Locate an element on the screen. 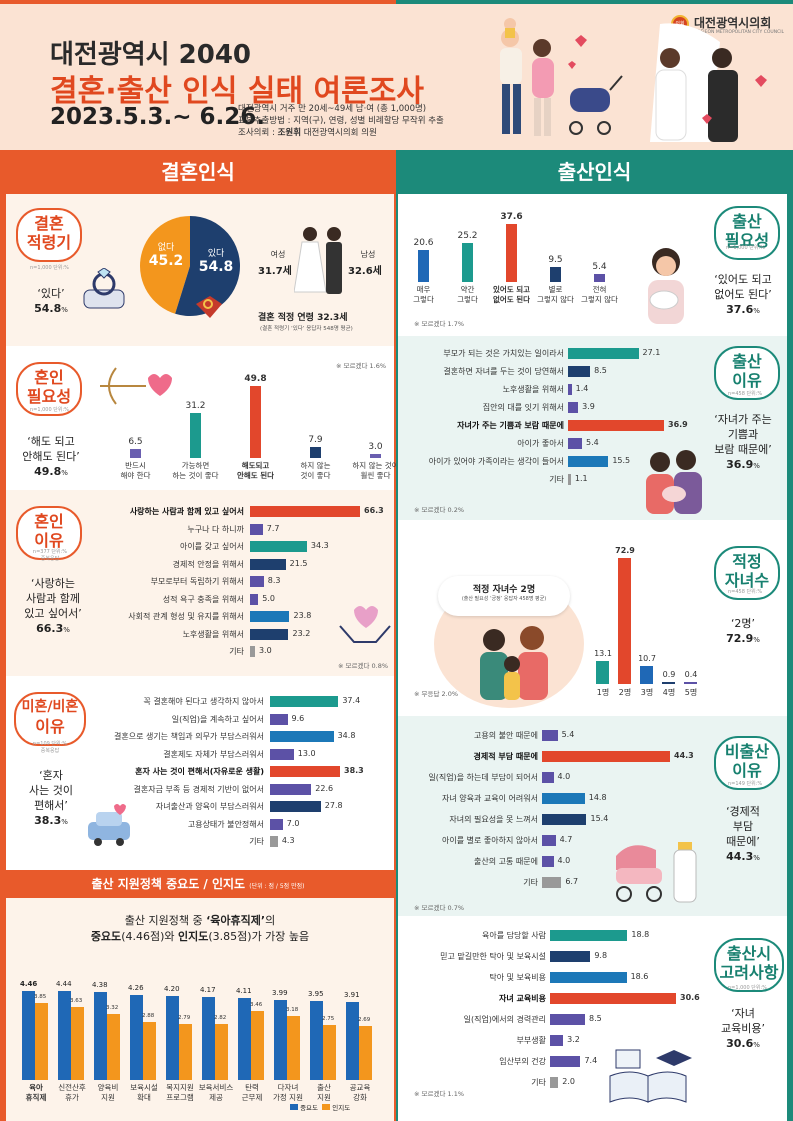 The image size is (793, 1121). importance-value: 4.44 is located at coordinates (64, 984).